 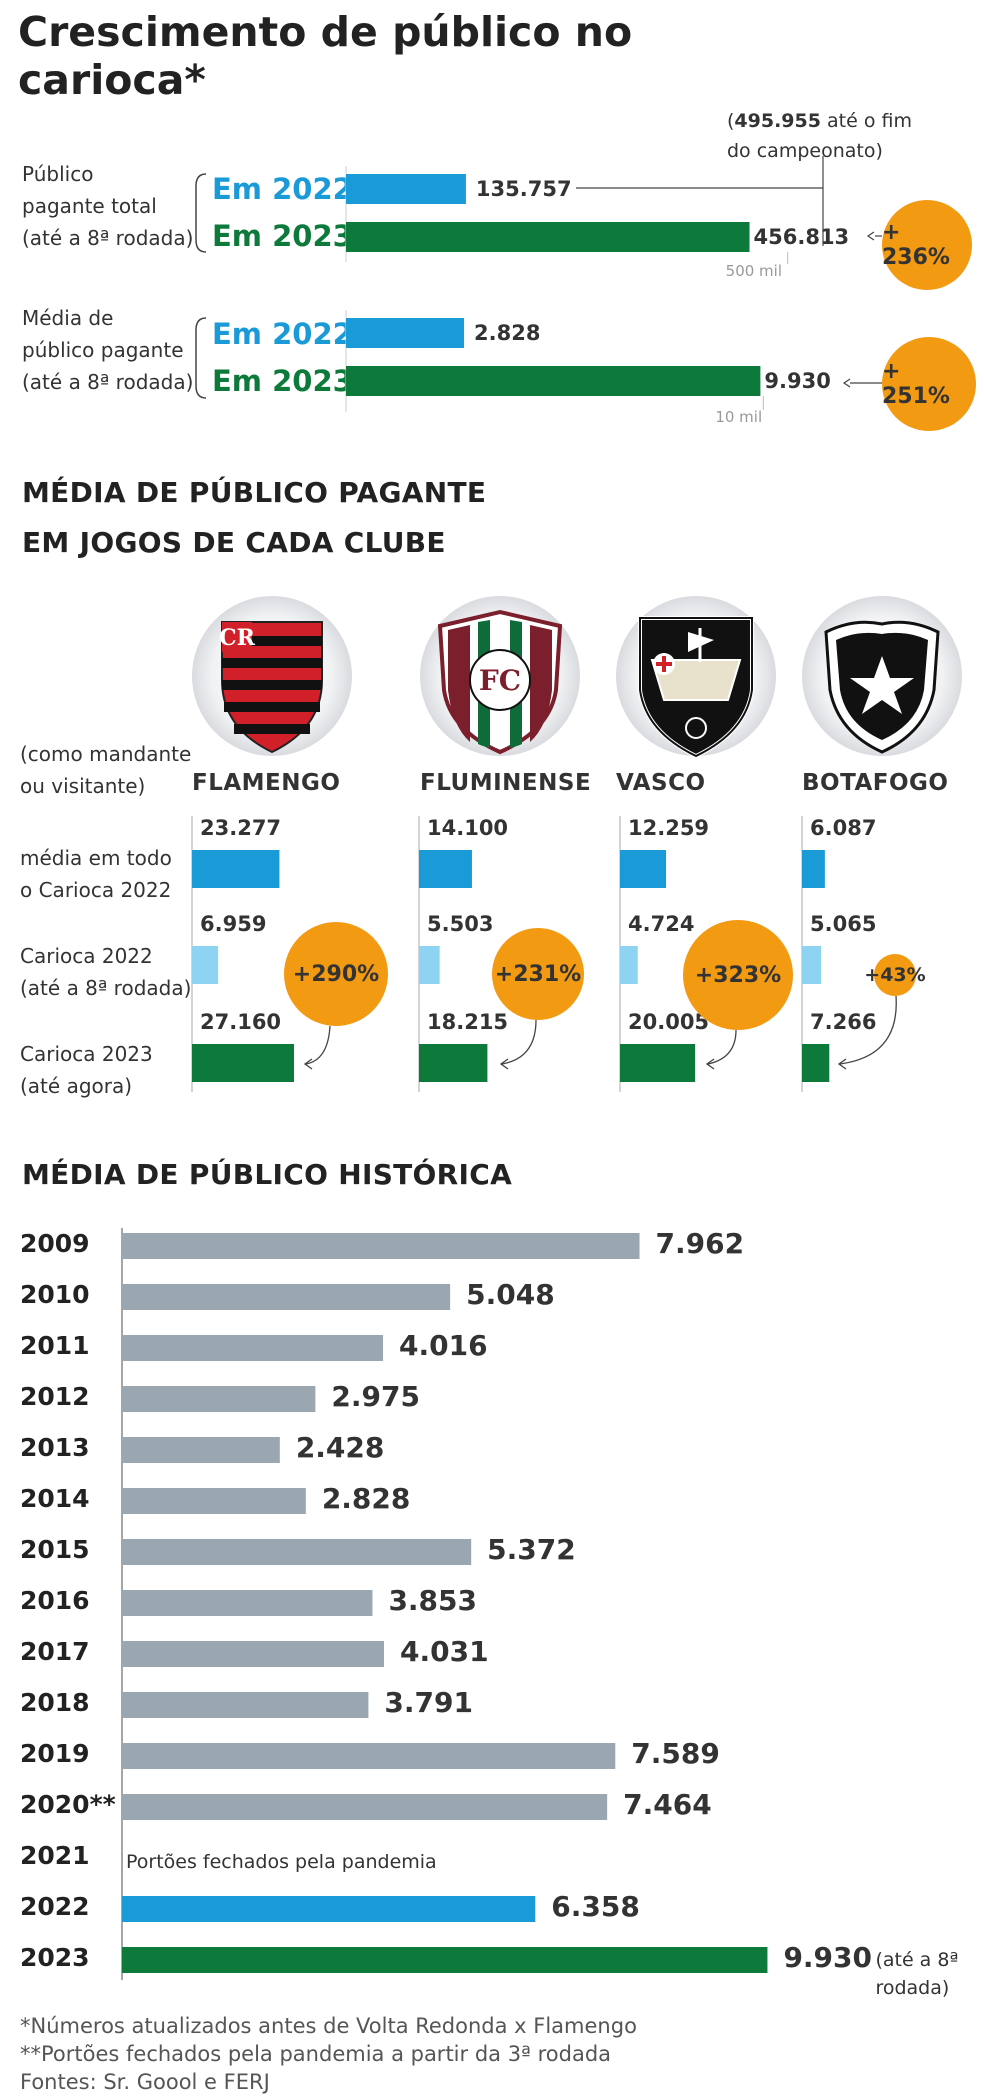 What do you see at coordinates (375, 1396) in the screenshot?
I see `history-value-label: 2.975` at bounding box center [375, 1396].